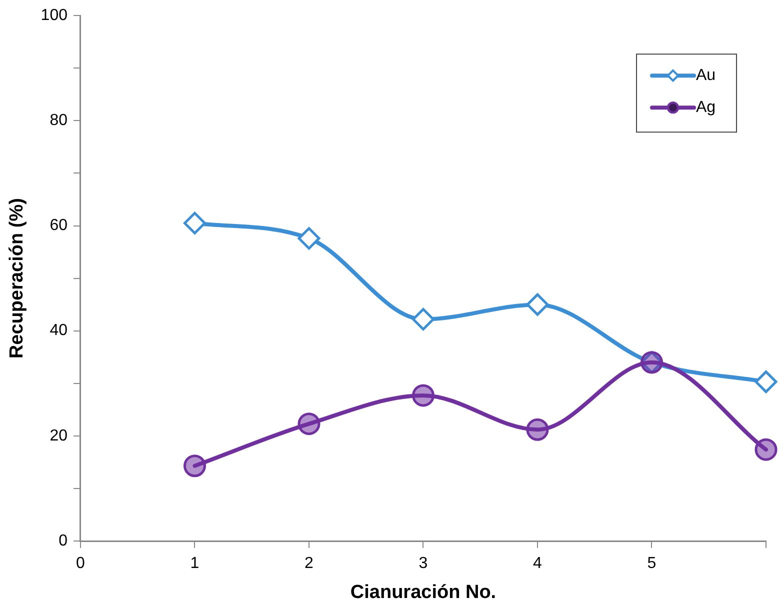  I want to click on x-tick-label: 0, so click(81, 563).